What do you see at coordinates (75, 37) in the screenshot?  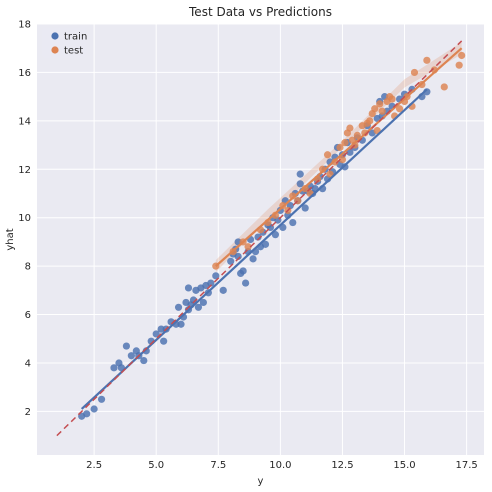 I see `legend-train-label: train` at bounding box center [75, 37].